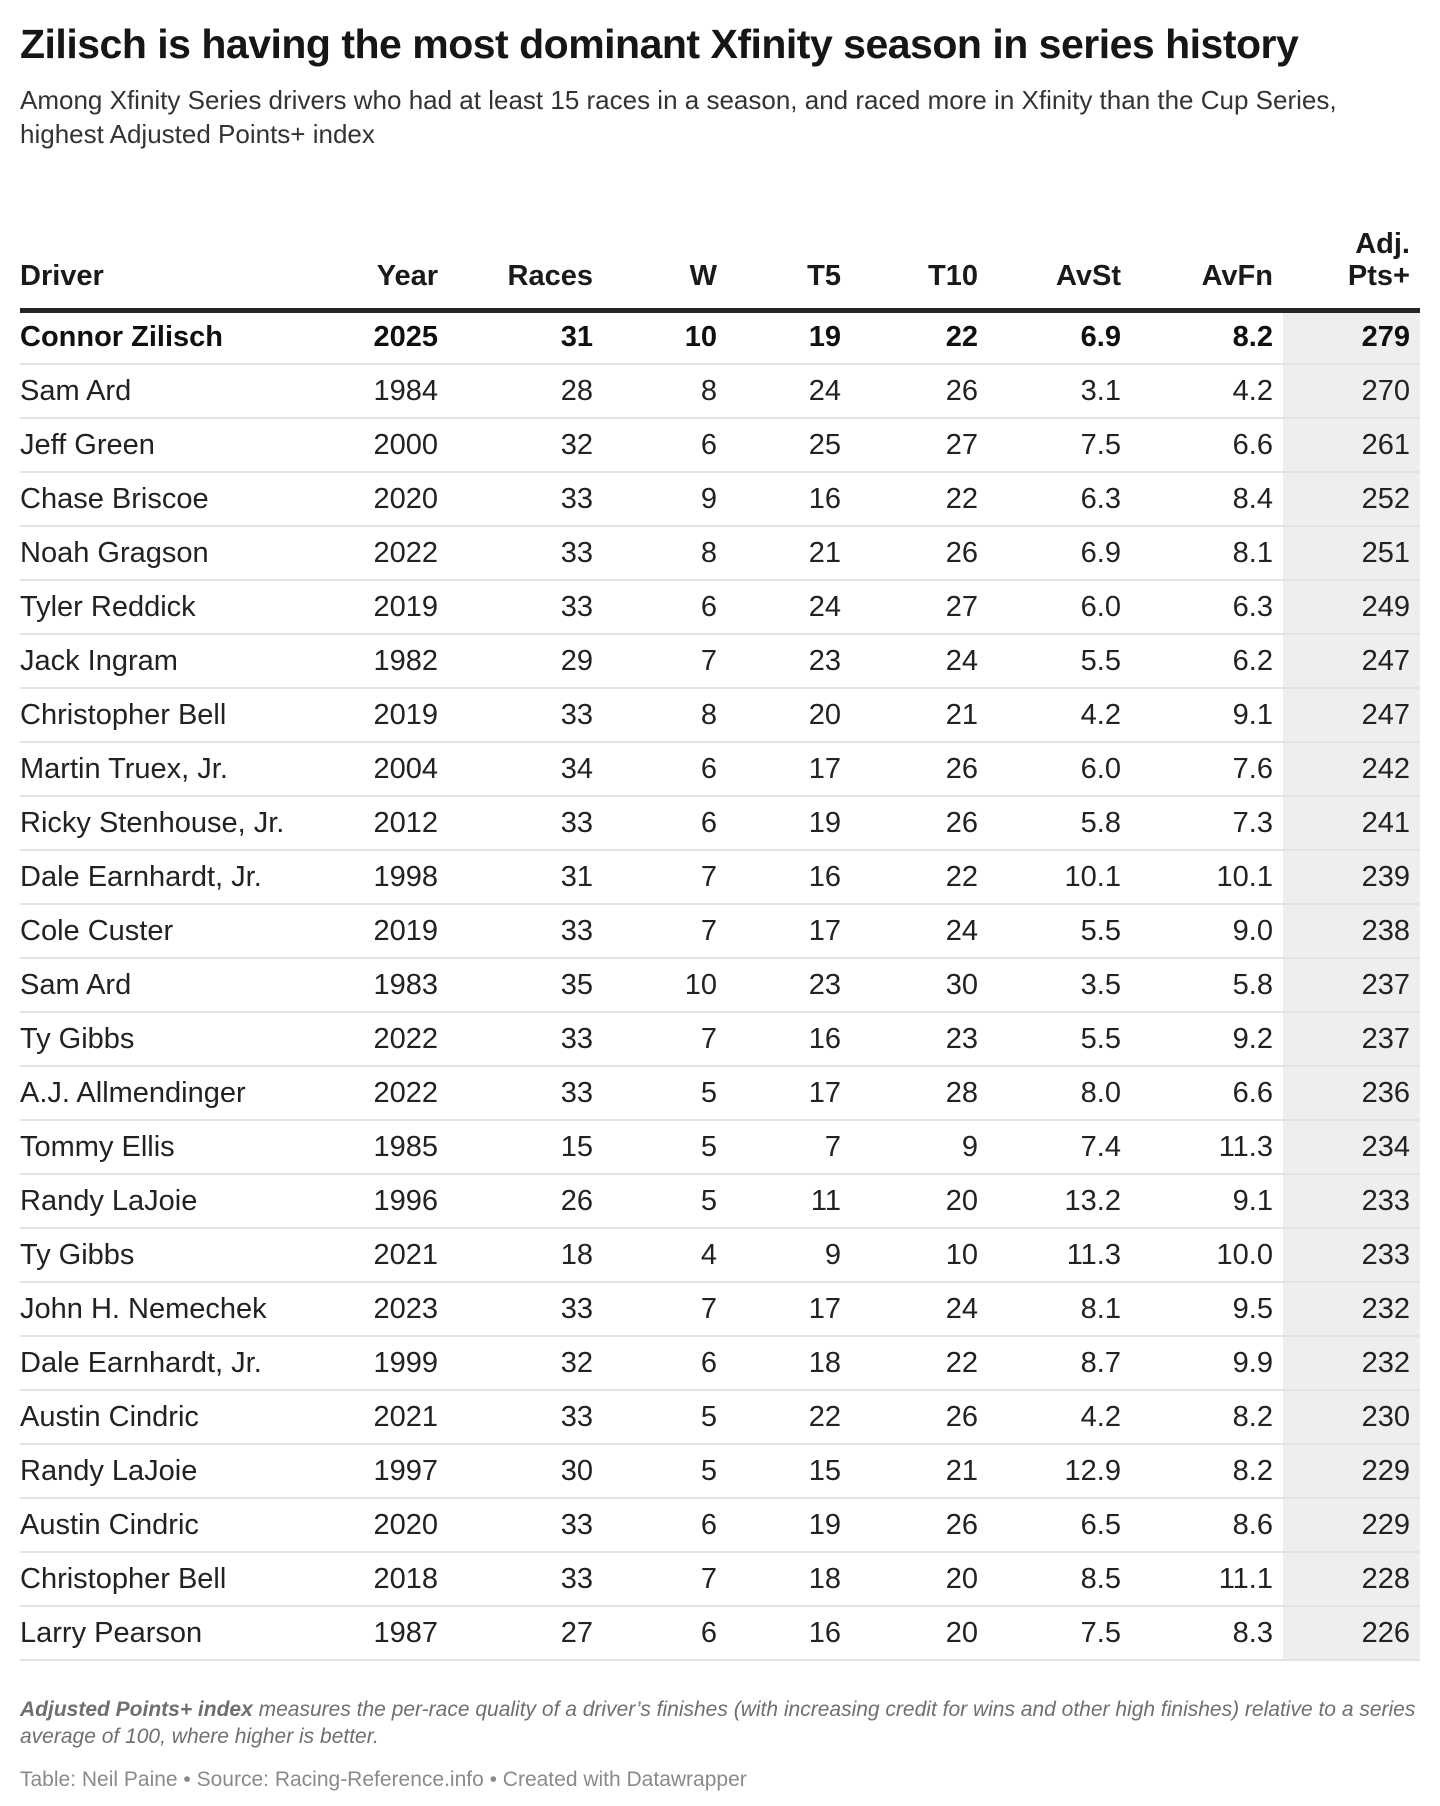 The height and width of the screenshot is (1806, 1440). What do you see at coordinates (789, 608) in the screenshot?
I see `cell-t5: 24` at bounding box center [789, 608].